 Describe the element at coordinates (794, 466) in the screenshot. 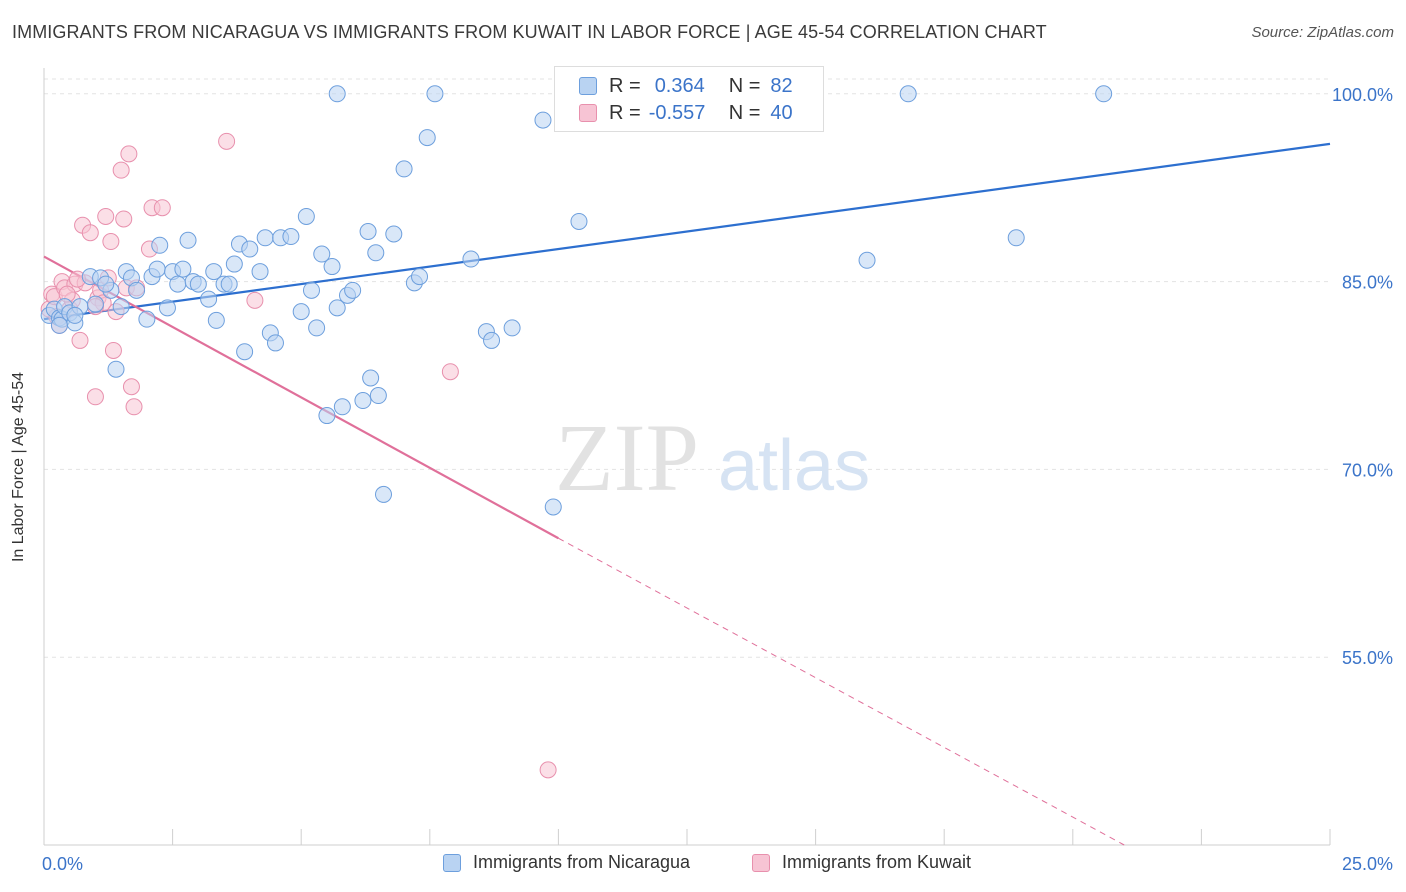

I see `watermark-atlas: atlas` at that location.